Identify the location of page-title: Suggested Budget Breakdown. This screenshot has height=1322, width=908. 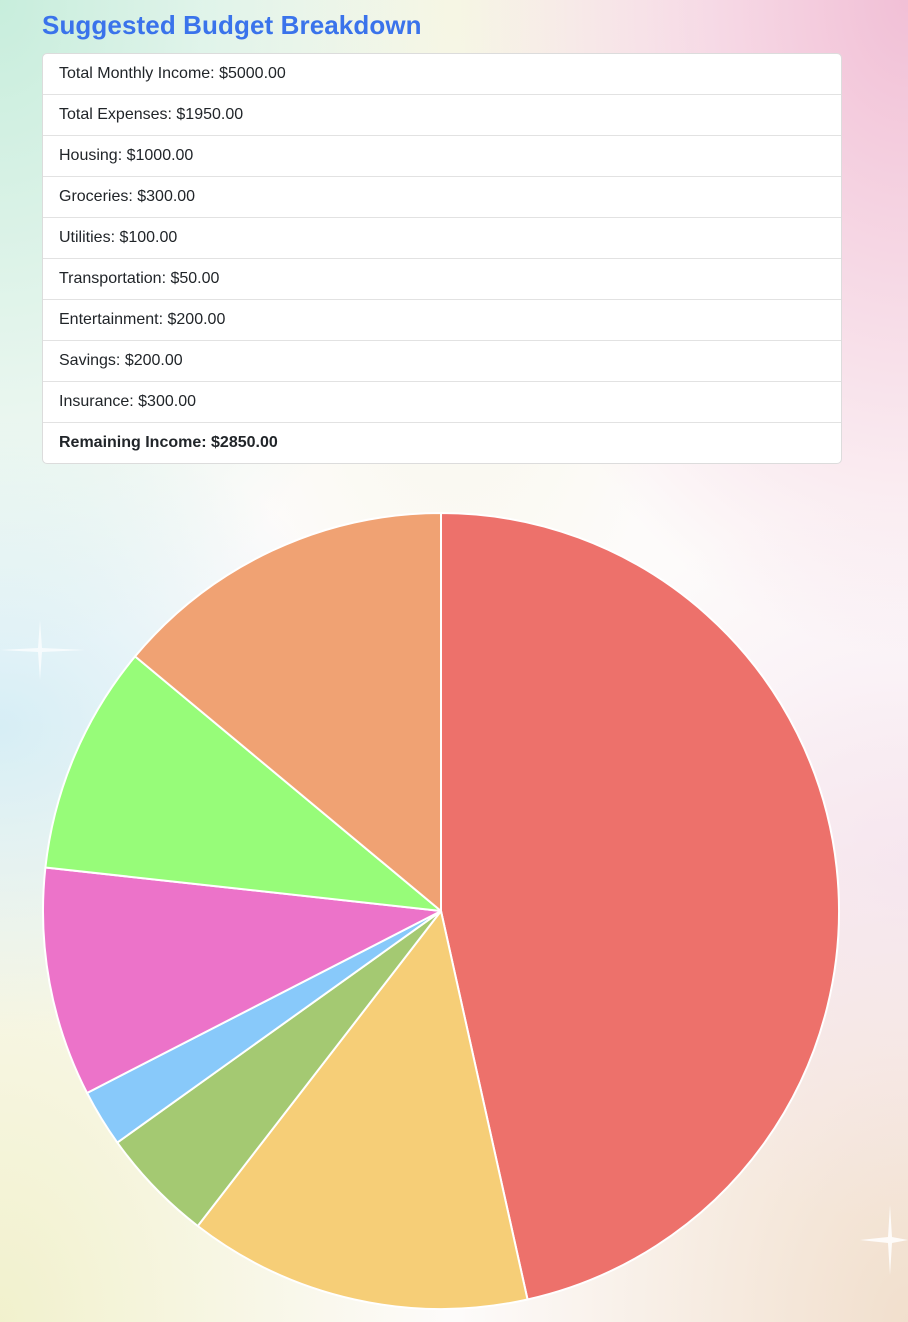
(232, 25).